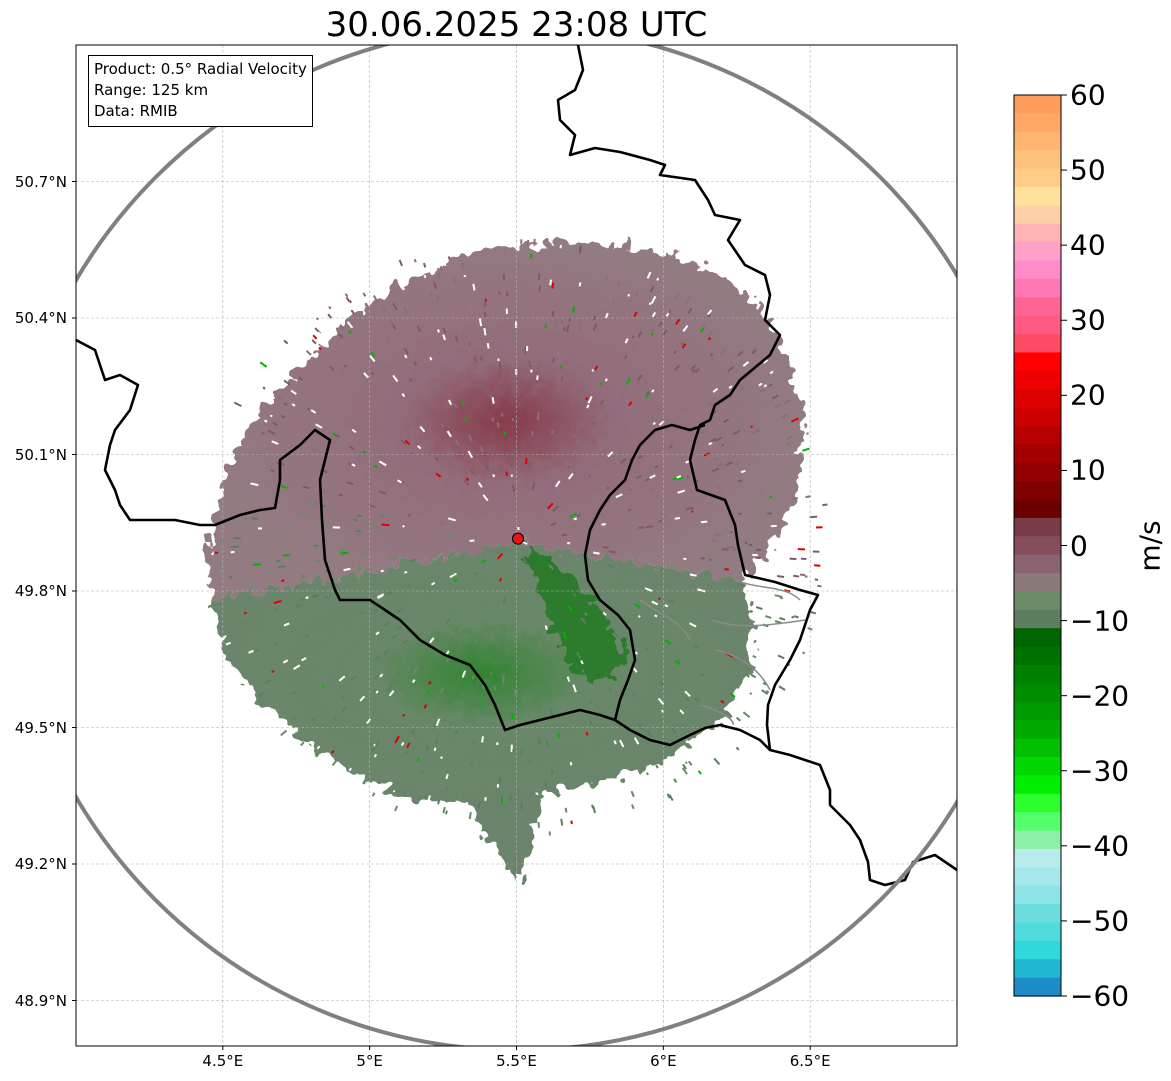 This screenshot has height=1081, width=1171. Describe the element at coordinates (1037, 435) in the screenshot. I see `colorbar-segment` at that location.